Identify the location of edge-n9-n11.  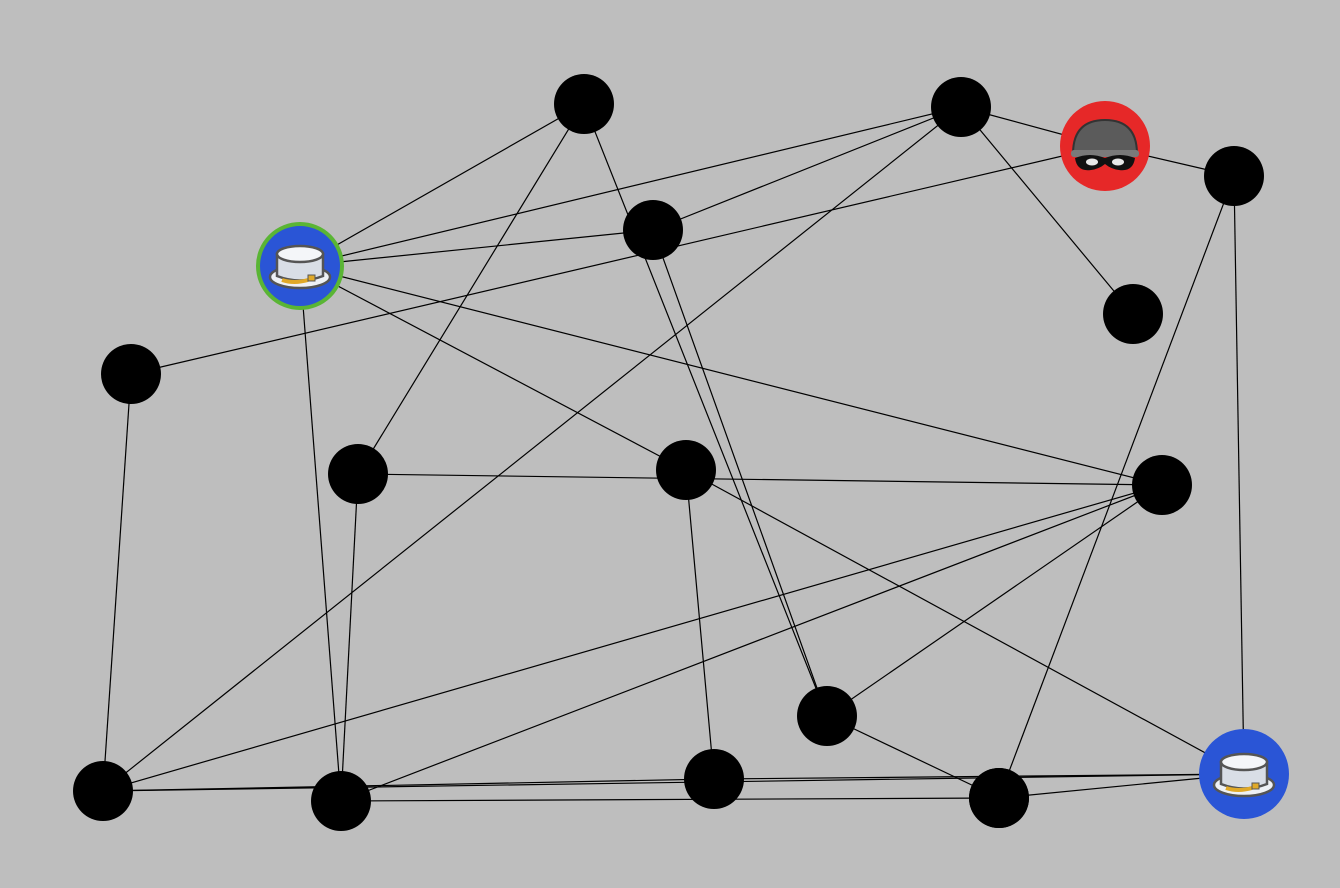
(760, 479).